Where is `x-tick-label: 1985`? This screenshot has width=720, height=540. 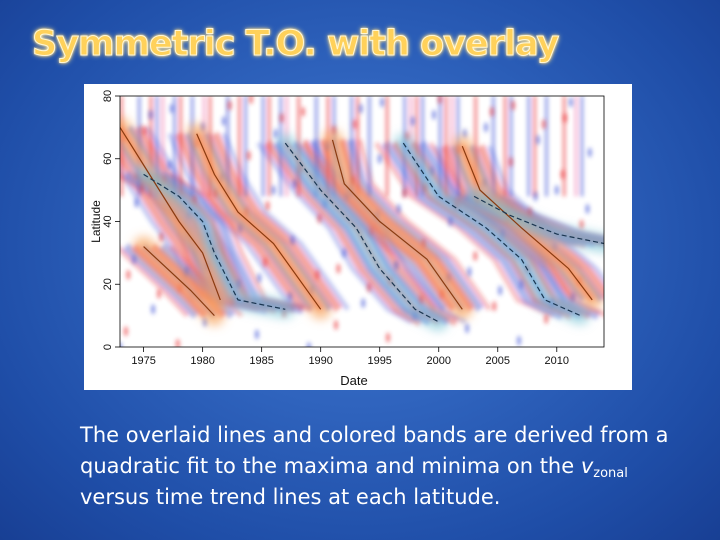 x-tick-label: 1985 is located at coordinates (261, 361).